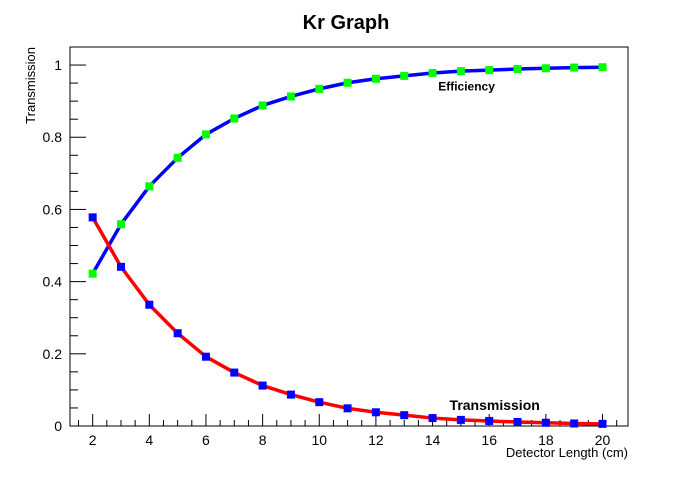 The height and width of the screenshot is (479, 698). Describe the element at coordinates (546, 440) in the screenshot. I see `x-tick-label: 18` at that location.